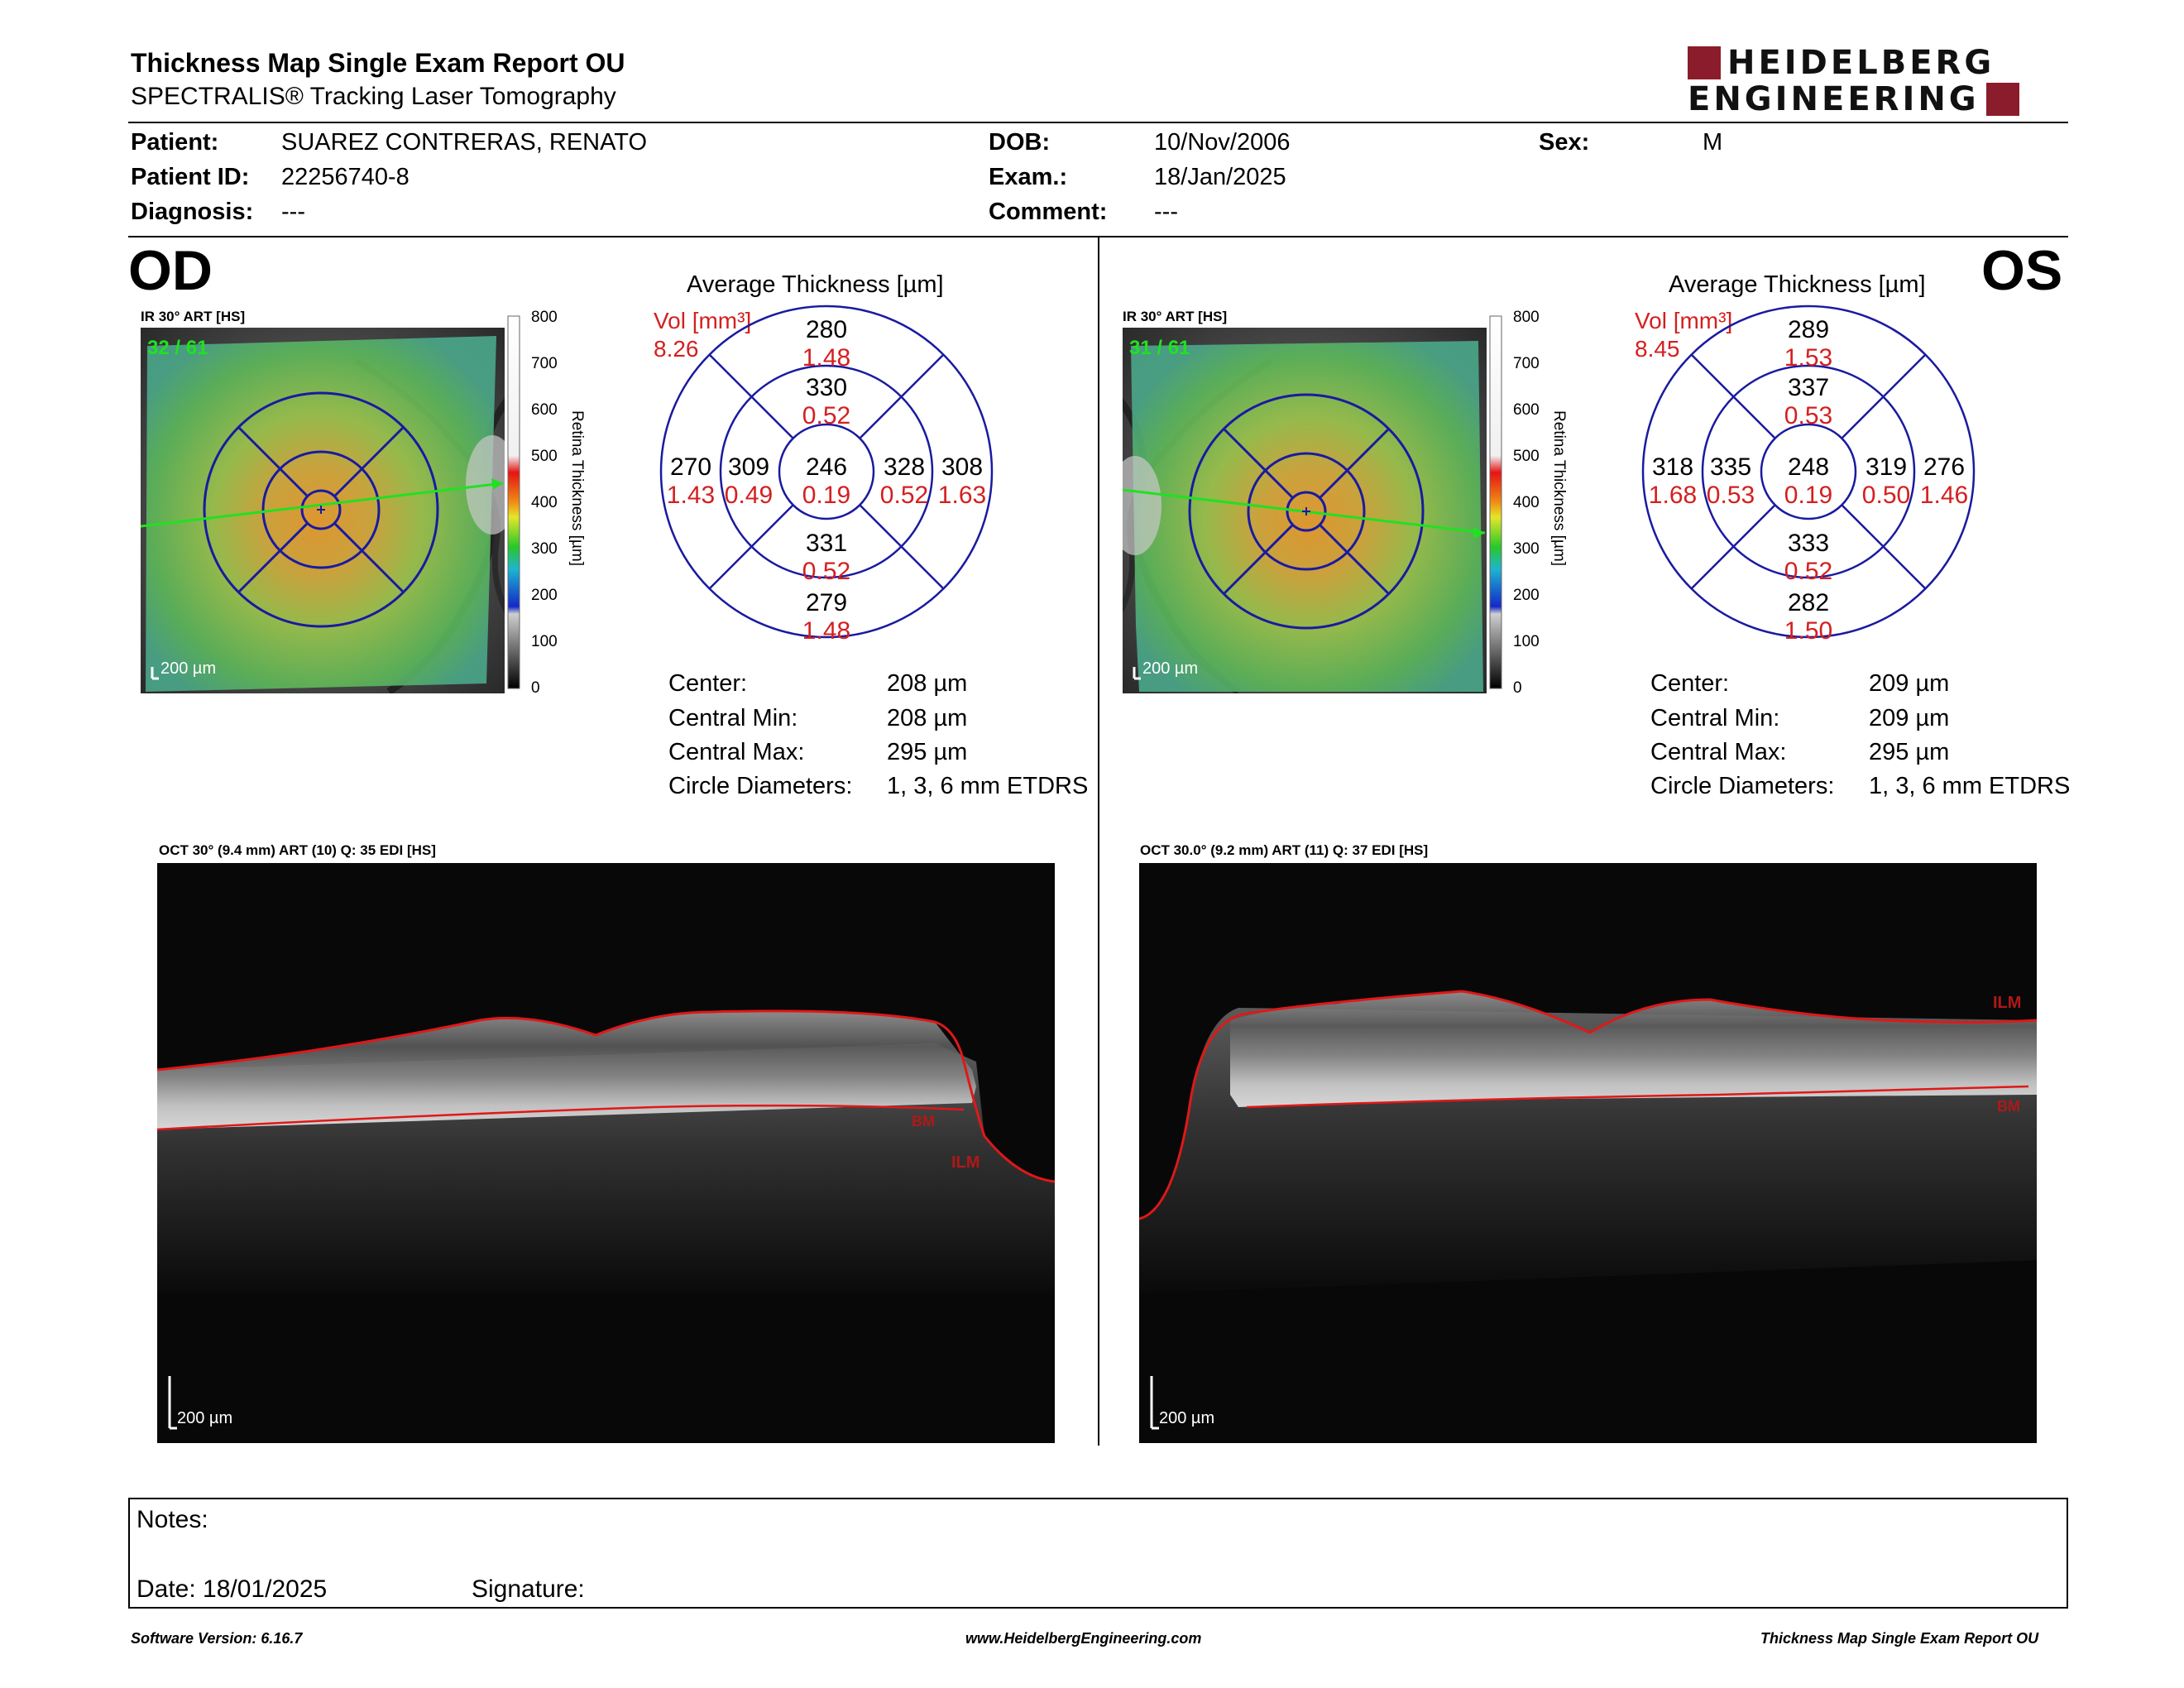 The image size is (2184, 1688). I want to click on signature-label: Signature:, so click(528, 1589).